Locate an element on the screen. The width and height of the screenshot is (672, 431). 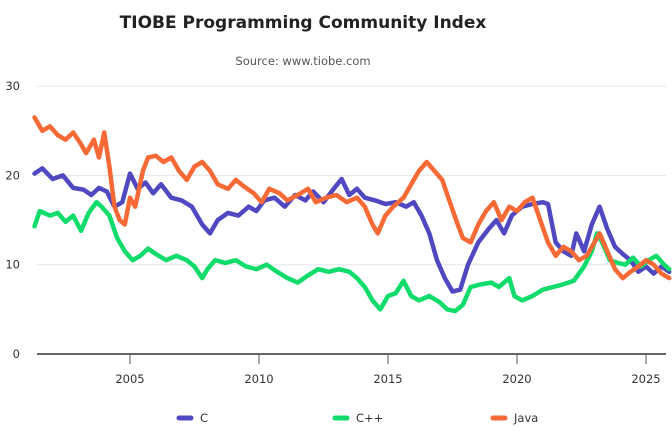
legend-item-java: Java is located at coordinates (514, 418).